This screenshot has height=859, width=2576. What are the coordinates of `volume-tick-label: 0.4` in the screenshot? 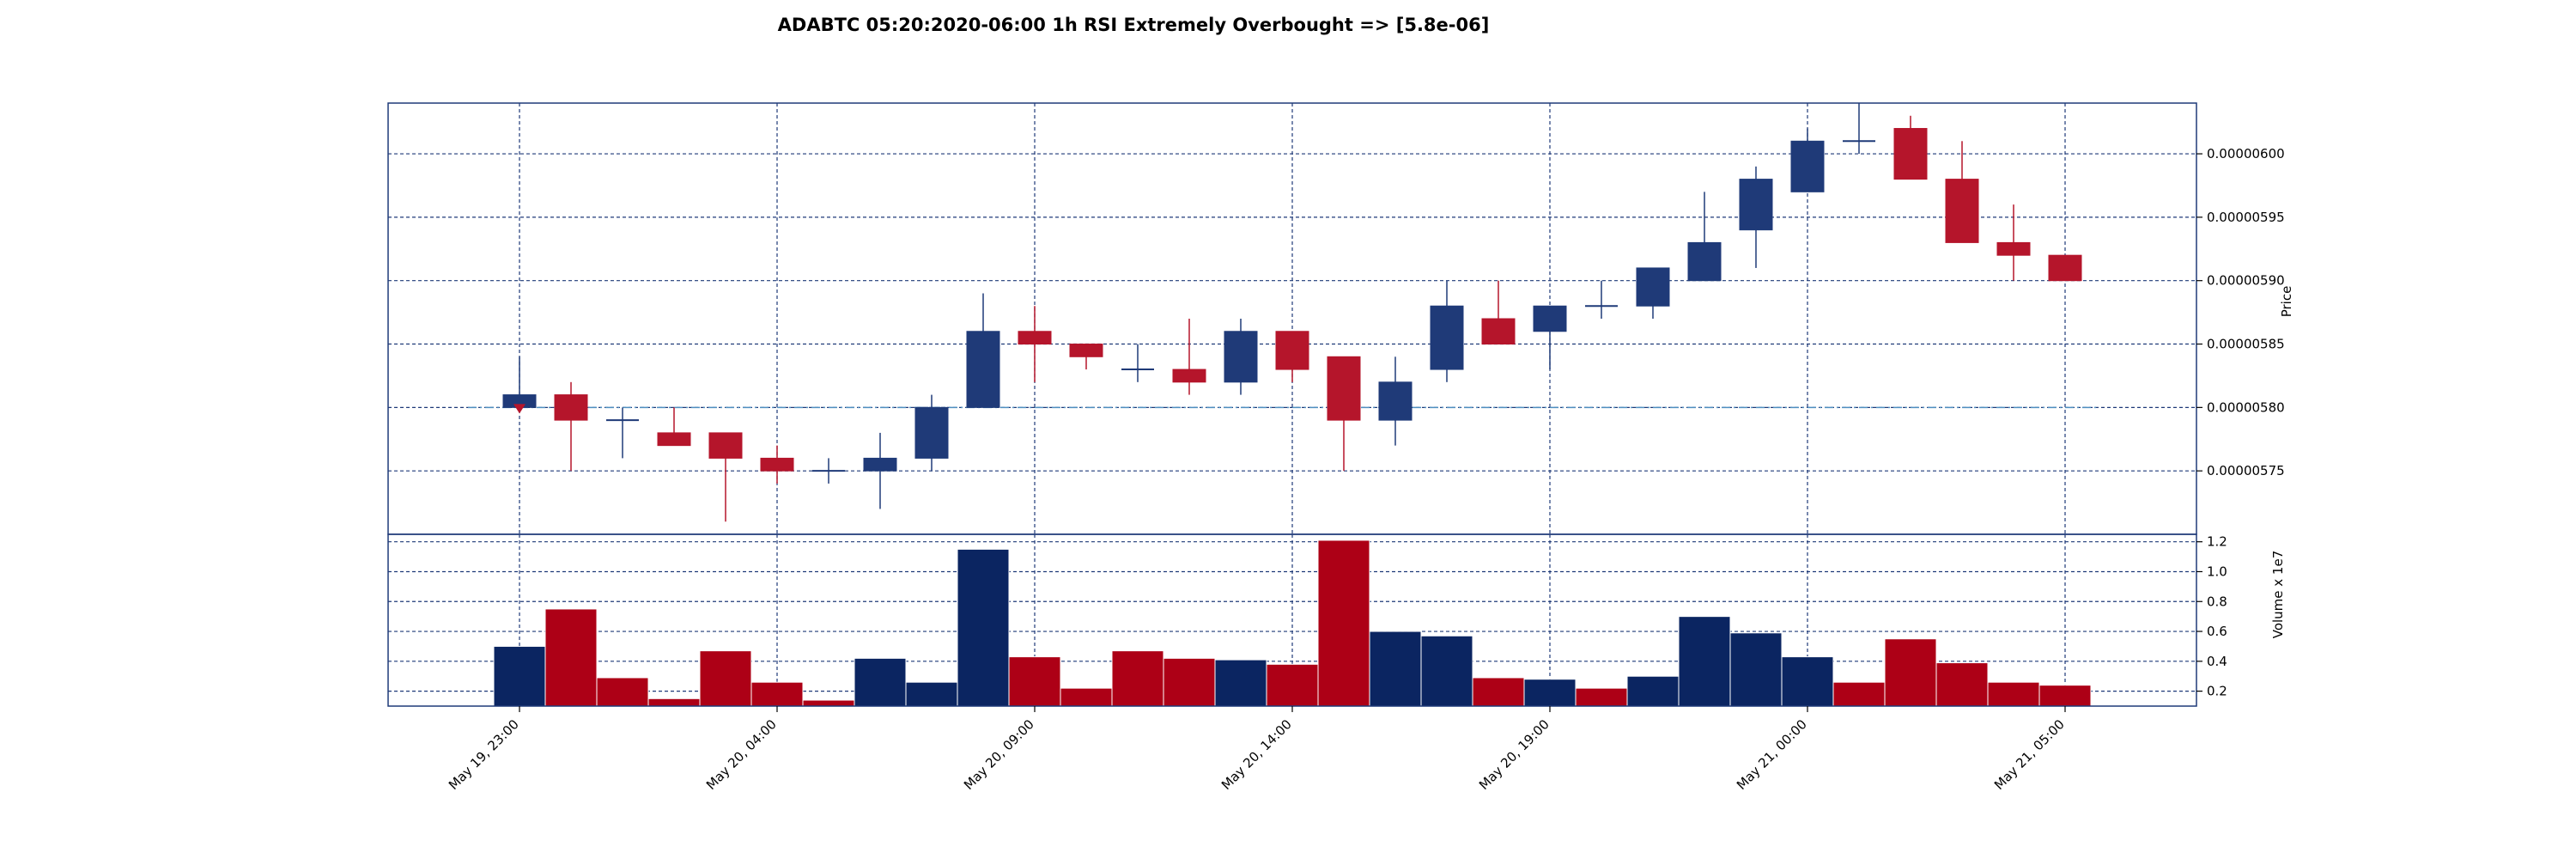 It's located at (2217, 661).